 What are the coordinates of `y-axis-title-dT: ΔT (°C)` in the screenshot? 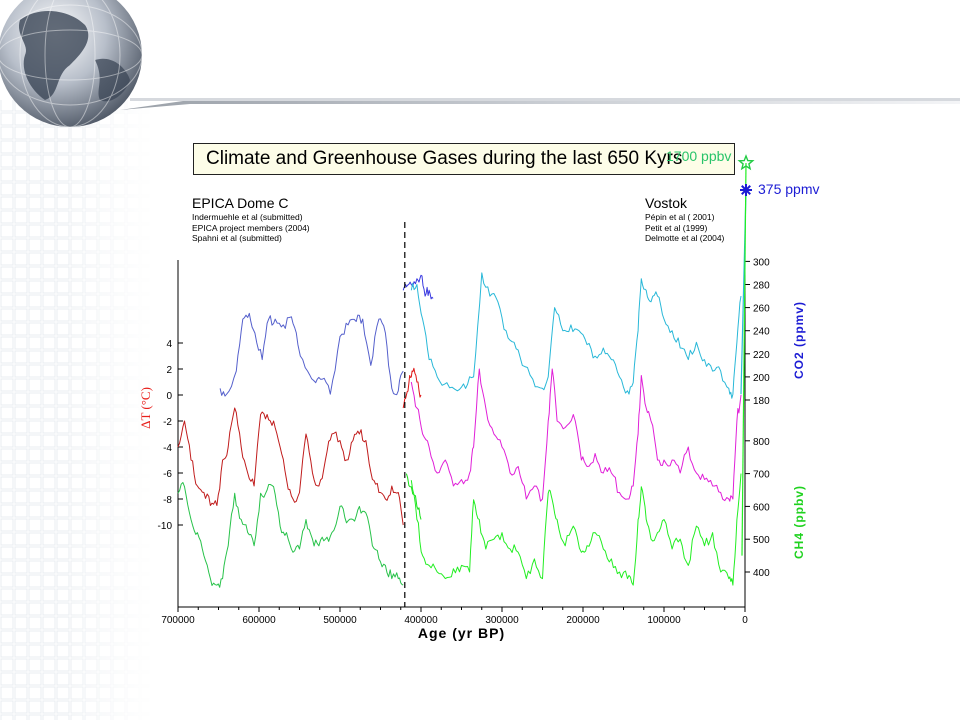 It's located at (145, 408).